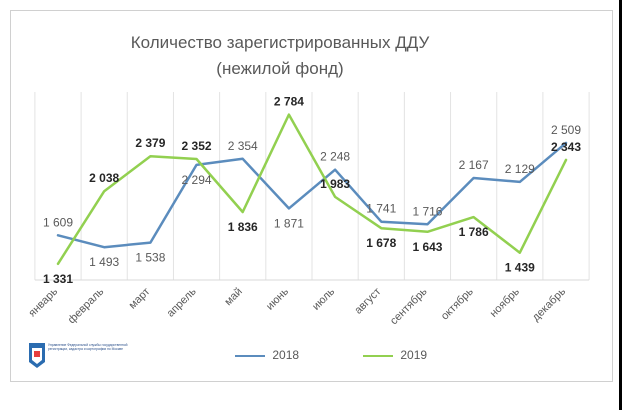 The height and width of the screenshot is (410, 625). Describe the element at coordinates (277, 298) in the screenshot. I see `x-tick-label: июнь` at that location.